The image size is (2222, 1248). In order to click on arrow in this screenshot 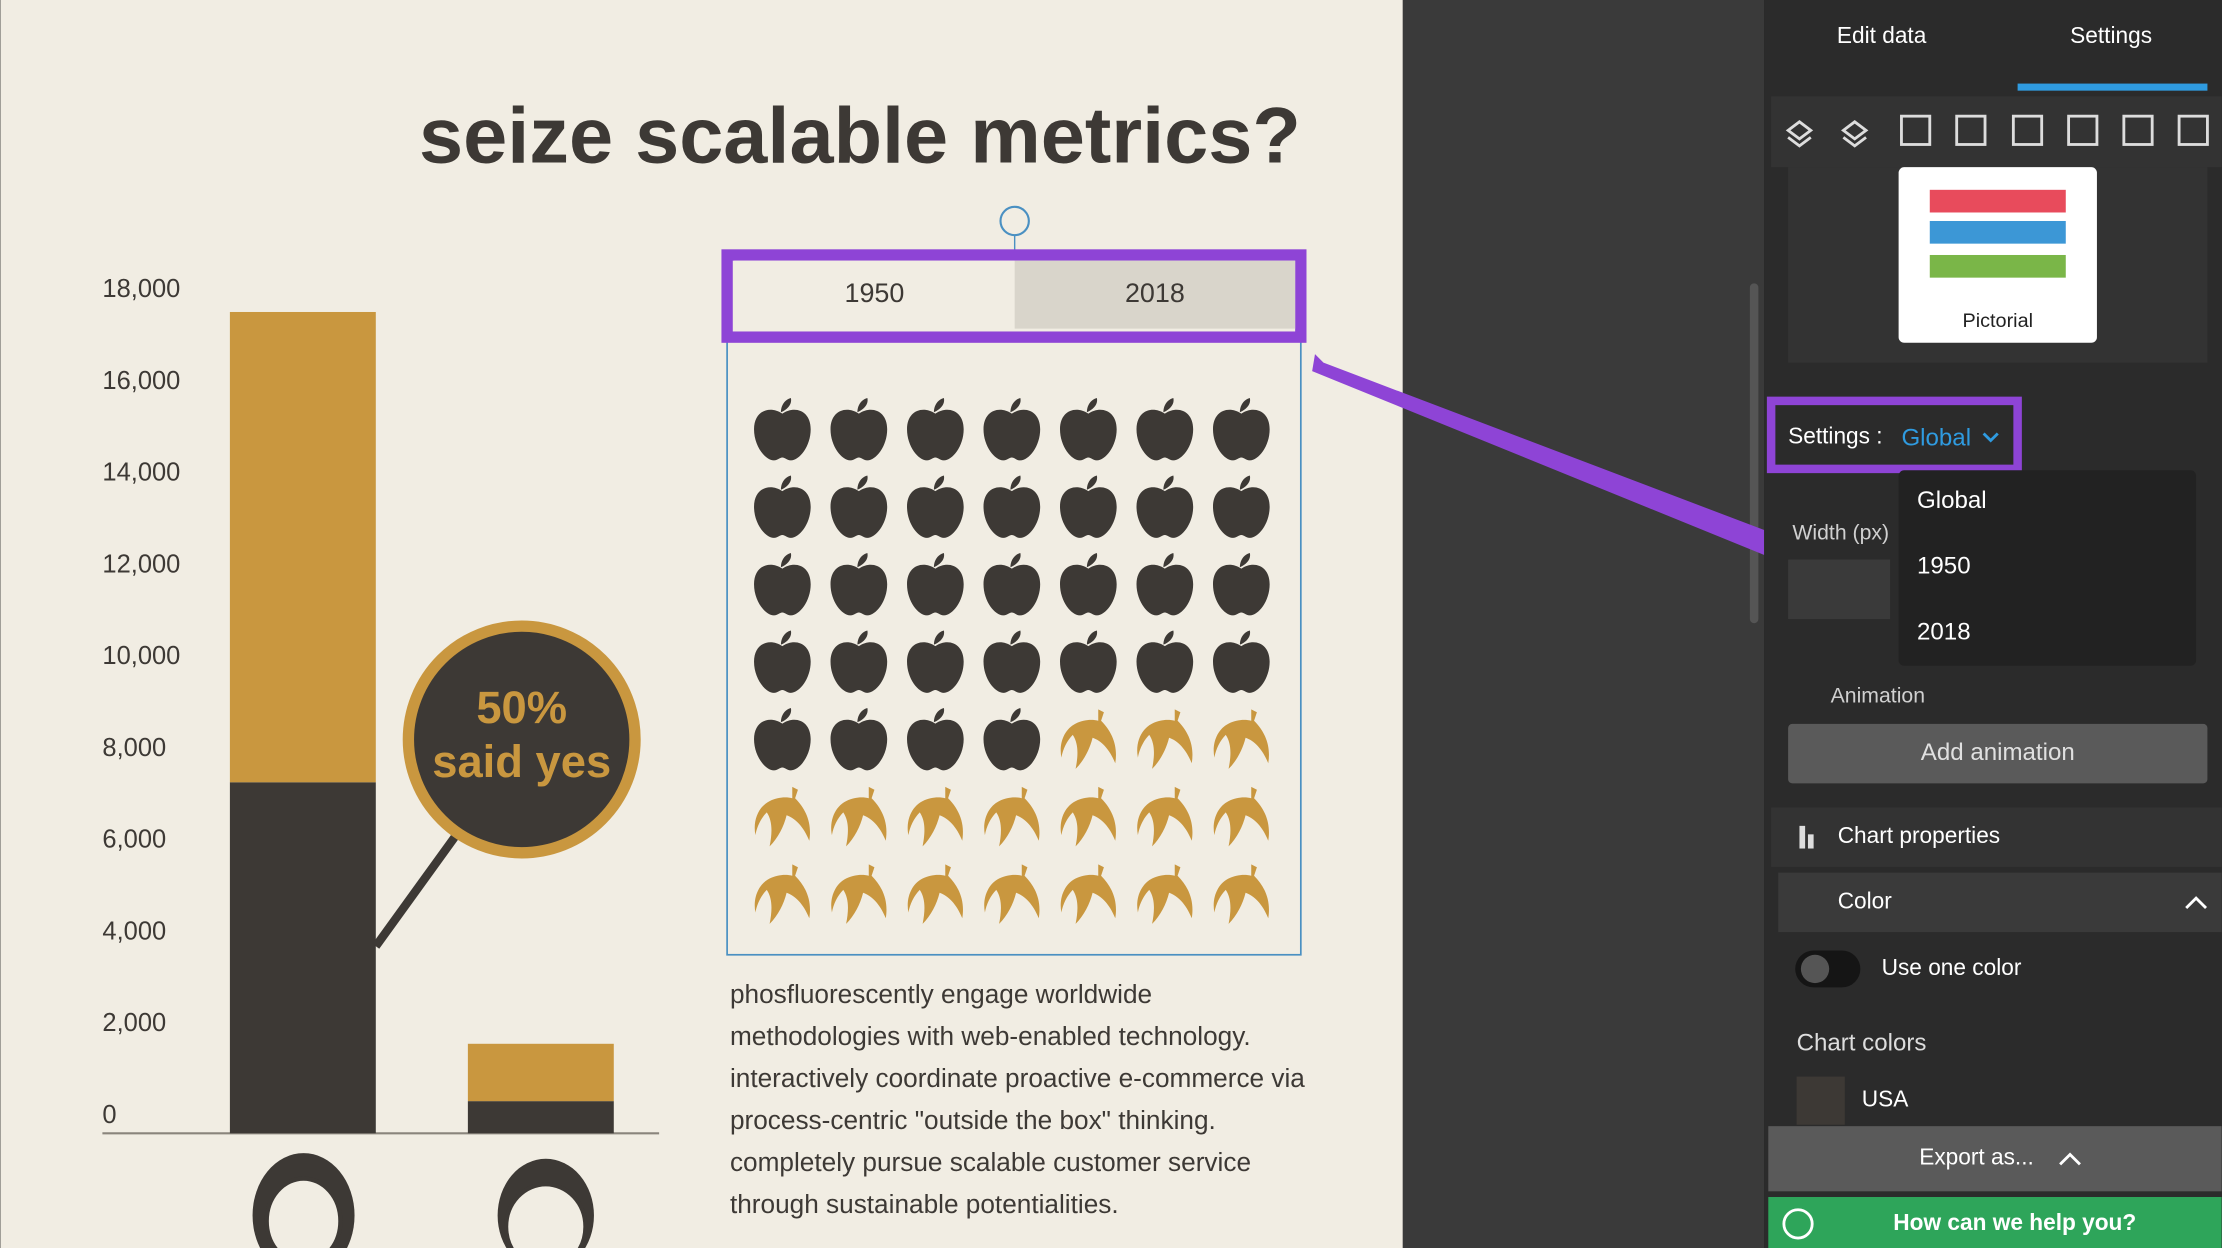, I will do `click(1612, 478)`.